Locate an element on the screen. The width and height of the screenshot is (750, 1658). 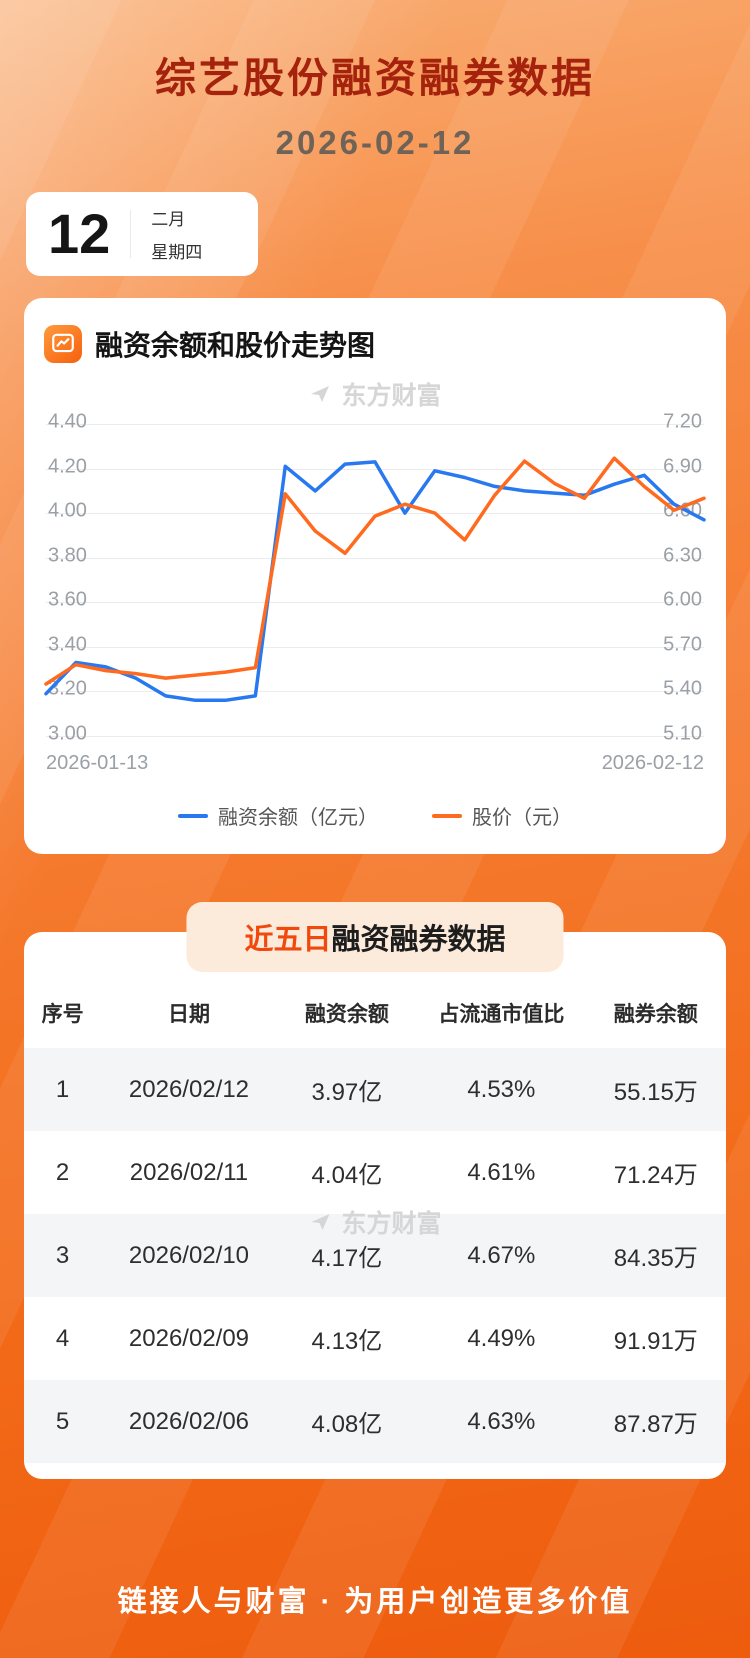
table-row: 4 2026/02/09 4.13亿 4.49% 91.91万 is located at coordinates (375, 1338).